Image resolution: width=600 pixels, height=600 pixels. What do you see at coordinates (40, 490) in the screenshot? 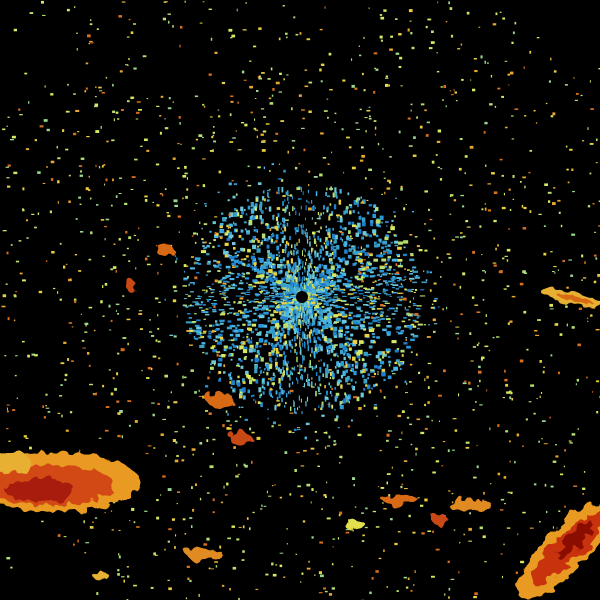
I see `echo-blob` at bounding box center [40, 490].